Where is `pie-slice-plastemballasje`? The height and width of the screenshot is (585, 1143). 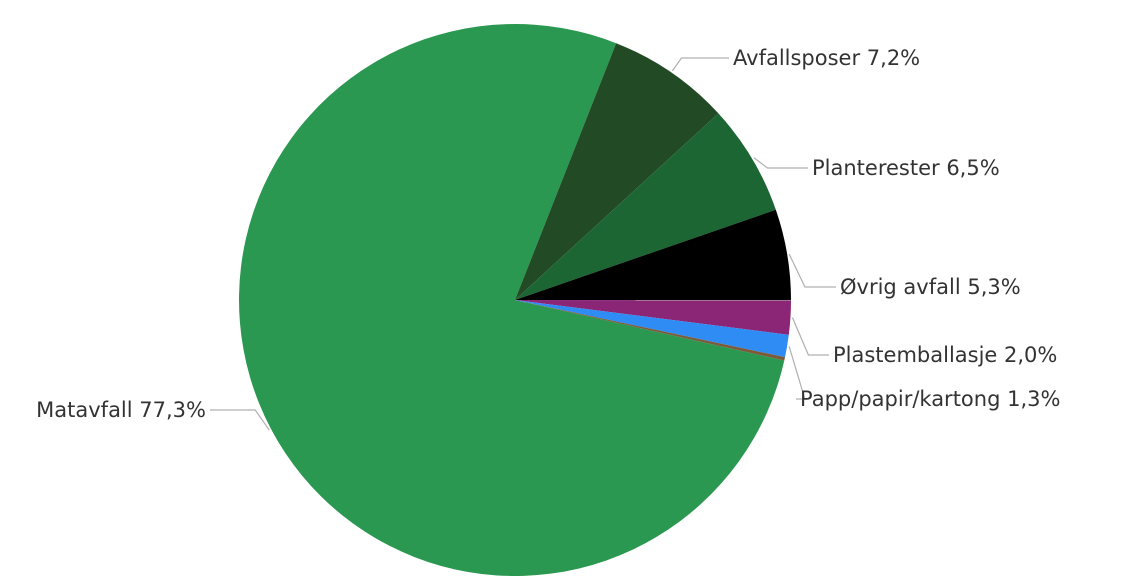
pie-slice-plastemballasje is located at coordinates (653, 317).